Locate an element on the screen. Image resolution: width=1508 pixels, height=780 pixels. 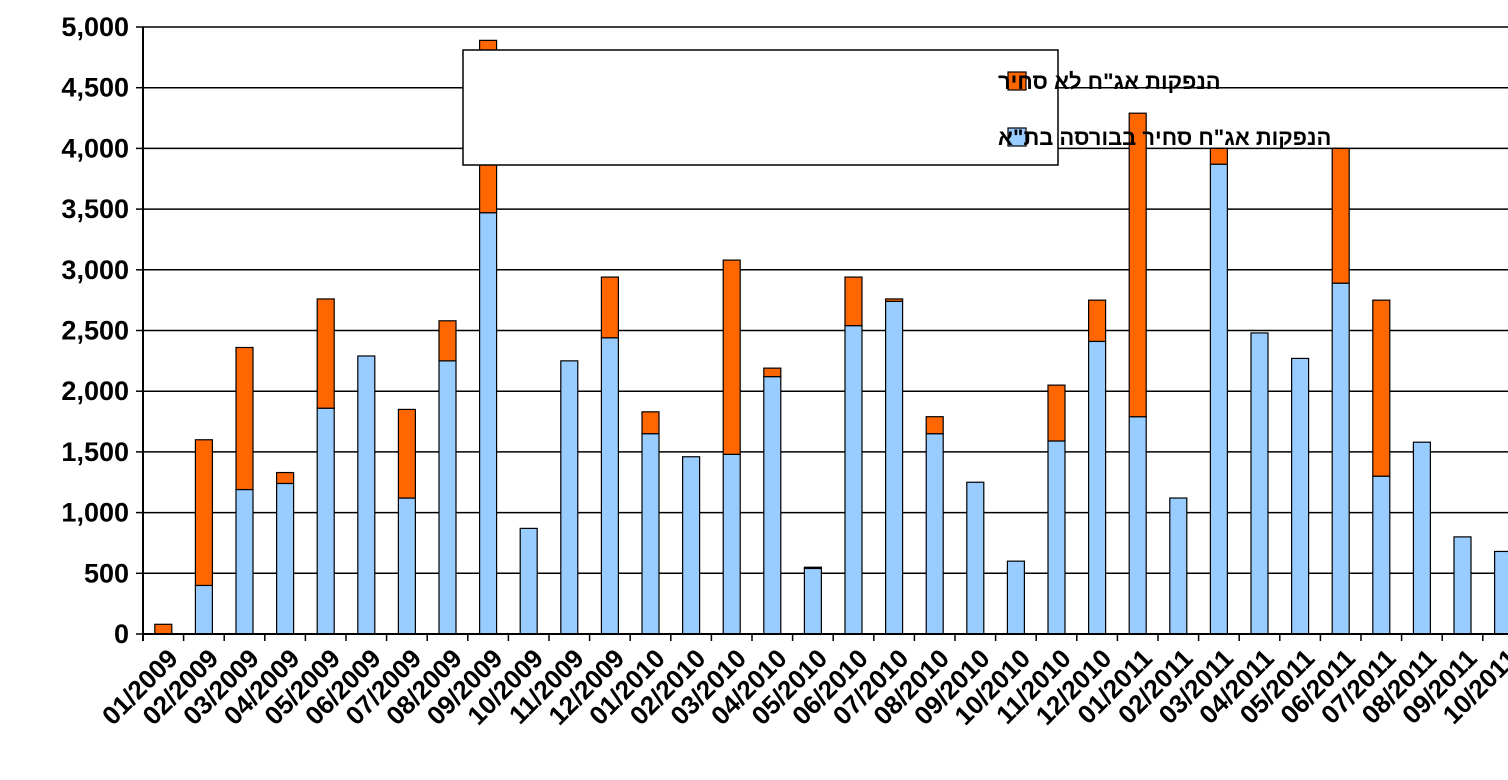
y-tick-label: 4,000 is located at coordinates (95, 148).